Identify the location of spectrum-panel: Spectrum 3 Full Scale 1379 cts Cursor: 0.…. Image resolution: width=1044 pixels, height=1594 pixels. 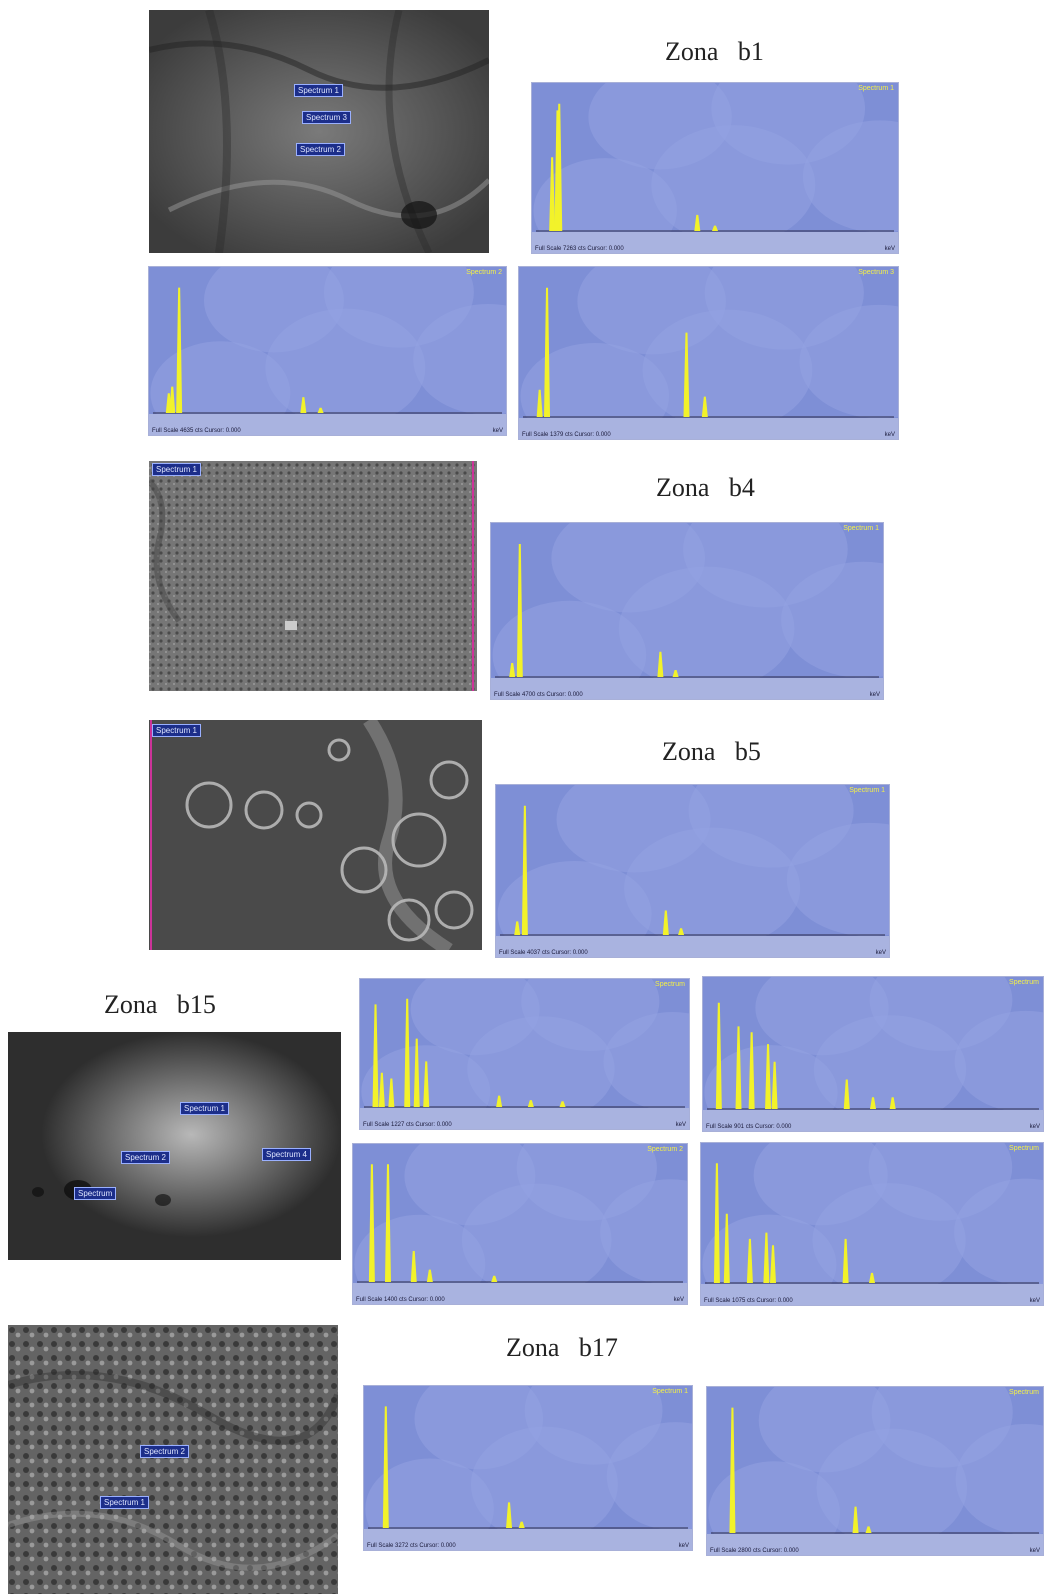
(708, 353).